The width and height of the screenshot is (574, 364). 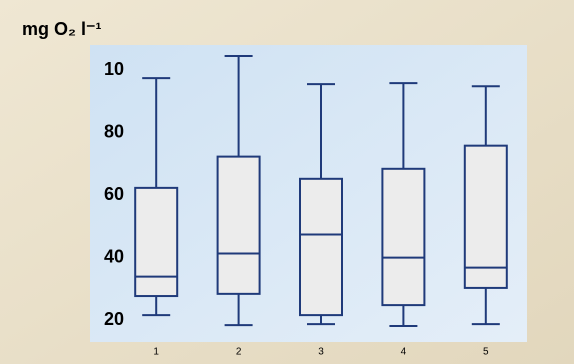 What do you see at coordinates (114, 194) in the screenshot?
I see `y-tick-label: 60` at bounding box center [114, 194].